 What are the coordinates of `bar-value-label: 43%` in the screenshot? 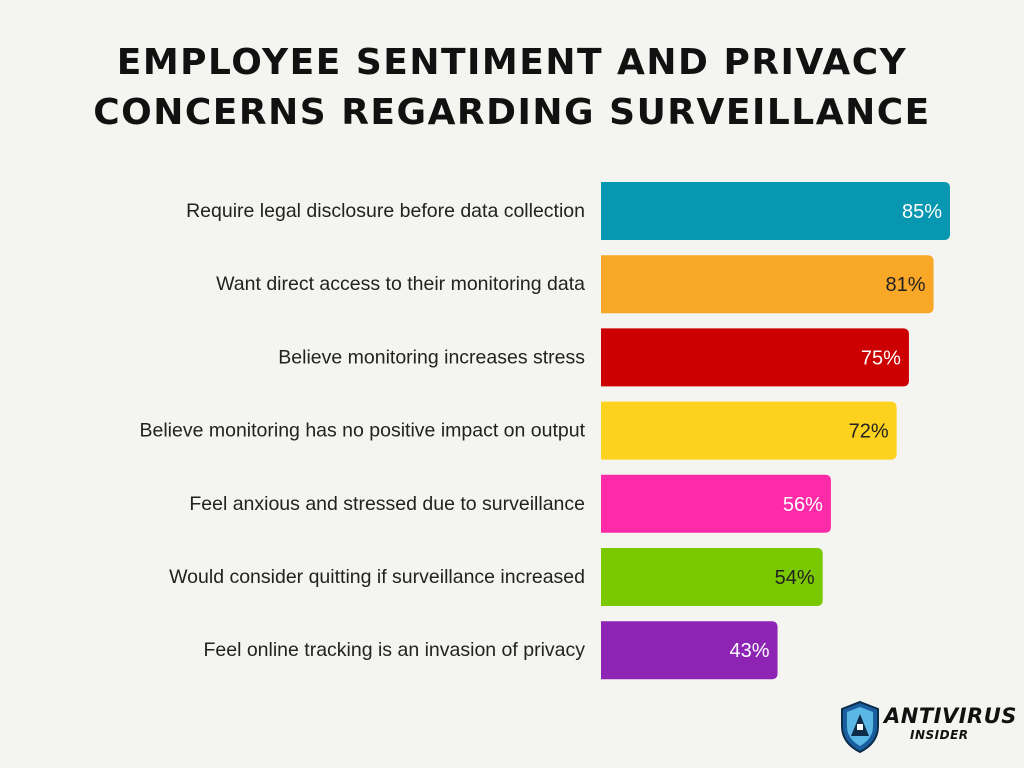 It's located at (750, 651).